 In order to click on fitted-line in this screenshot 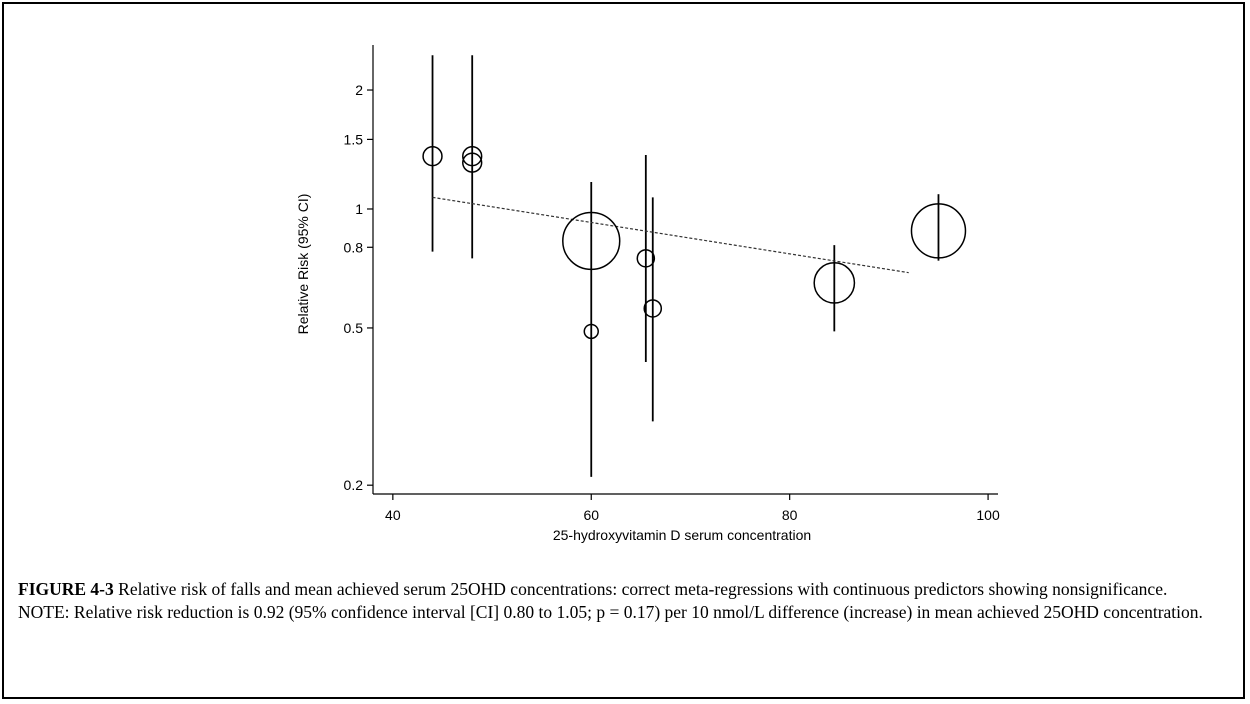, I will do `click(670, 235)`.